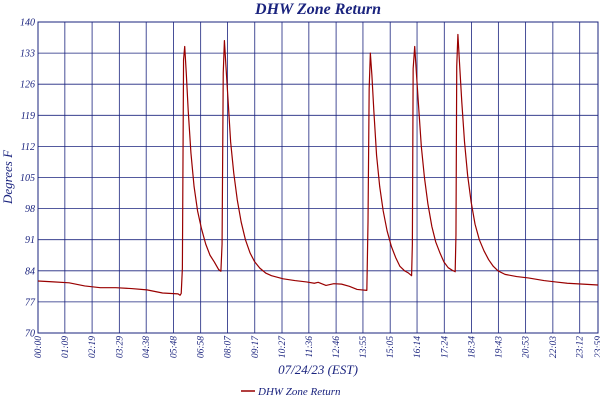 The height and width of the screenshot is (400, 600). What do you see at coordinates (28, 147) in the screenshot?
I see `y-tick-label: 112` at bounding box center [28, 147].